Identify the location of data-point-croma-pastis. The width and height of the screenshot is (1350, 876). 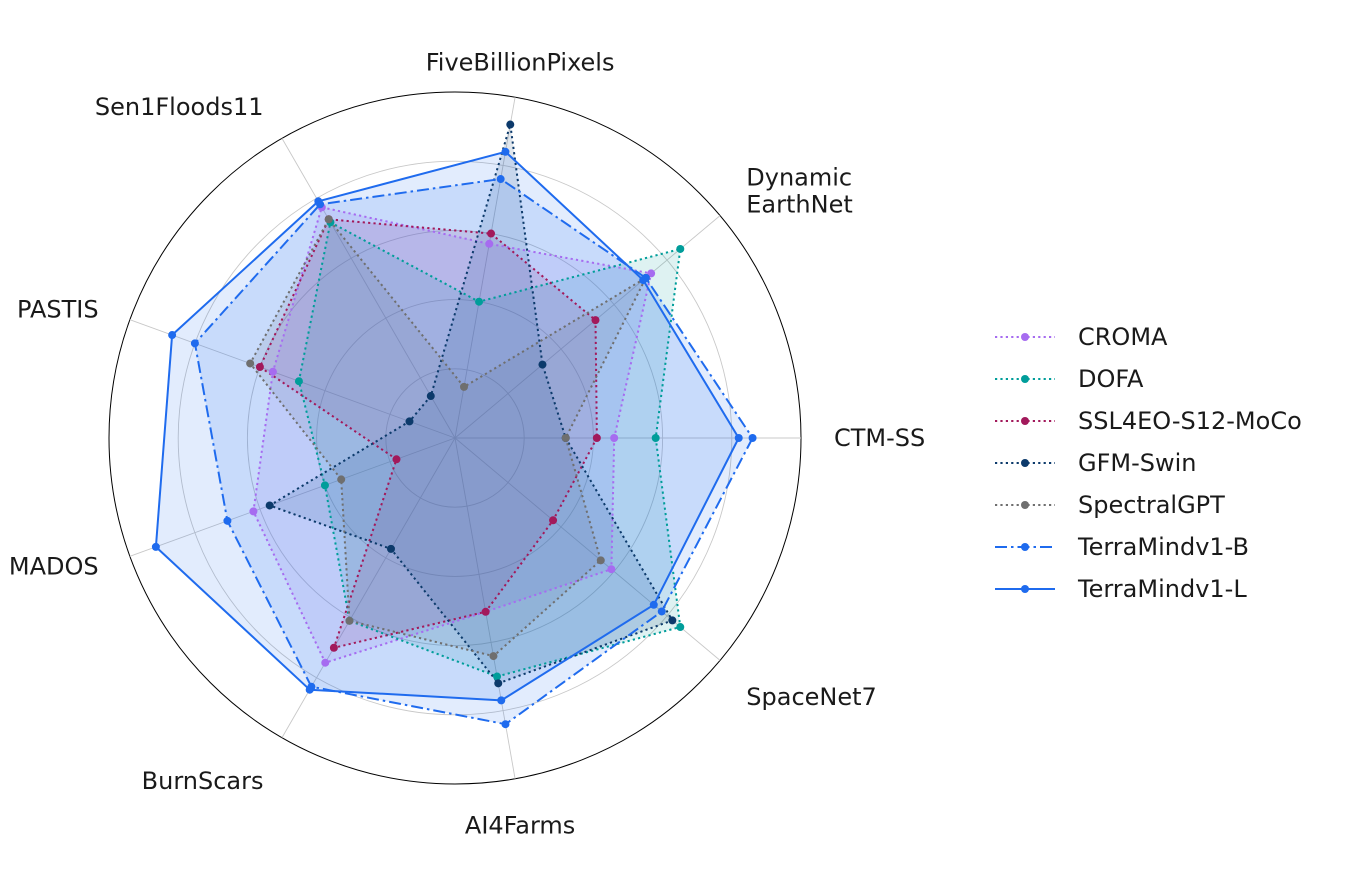
(272, 371).